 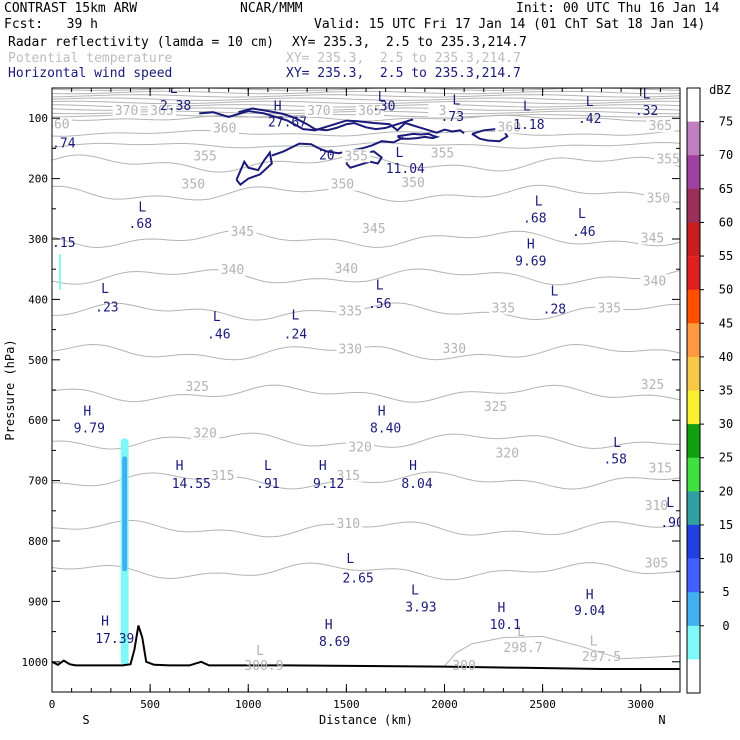 I want to click on theta-label: 365, so click(x=369, y=111).